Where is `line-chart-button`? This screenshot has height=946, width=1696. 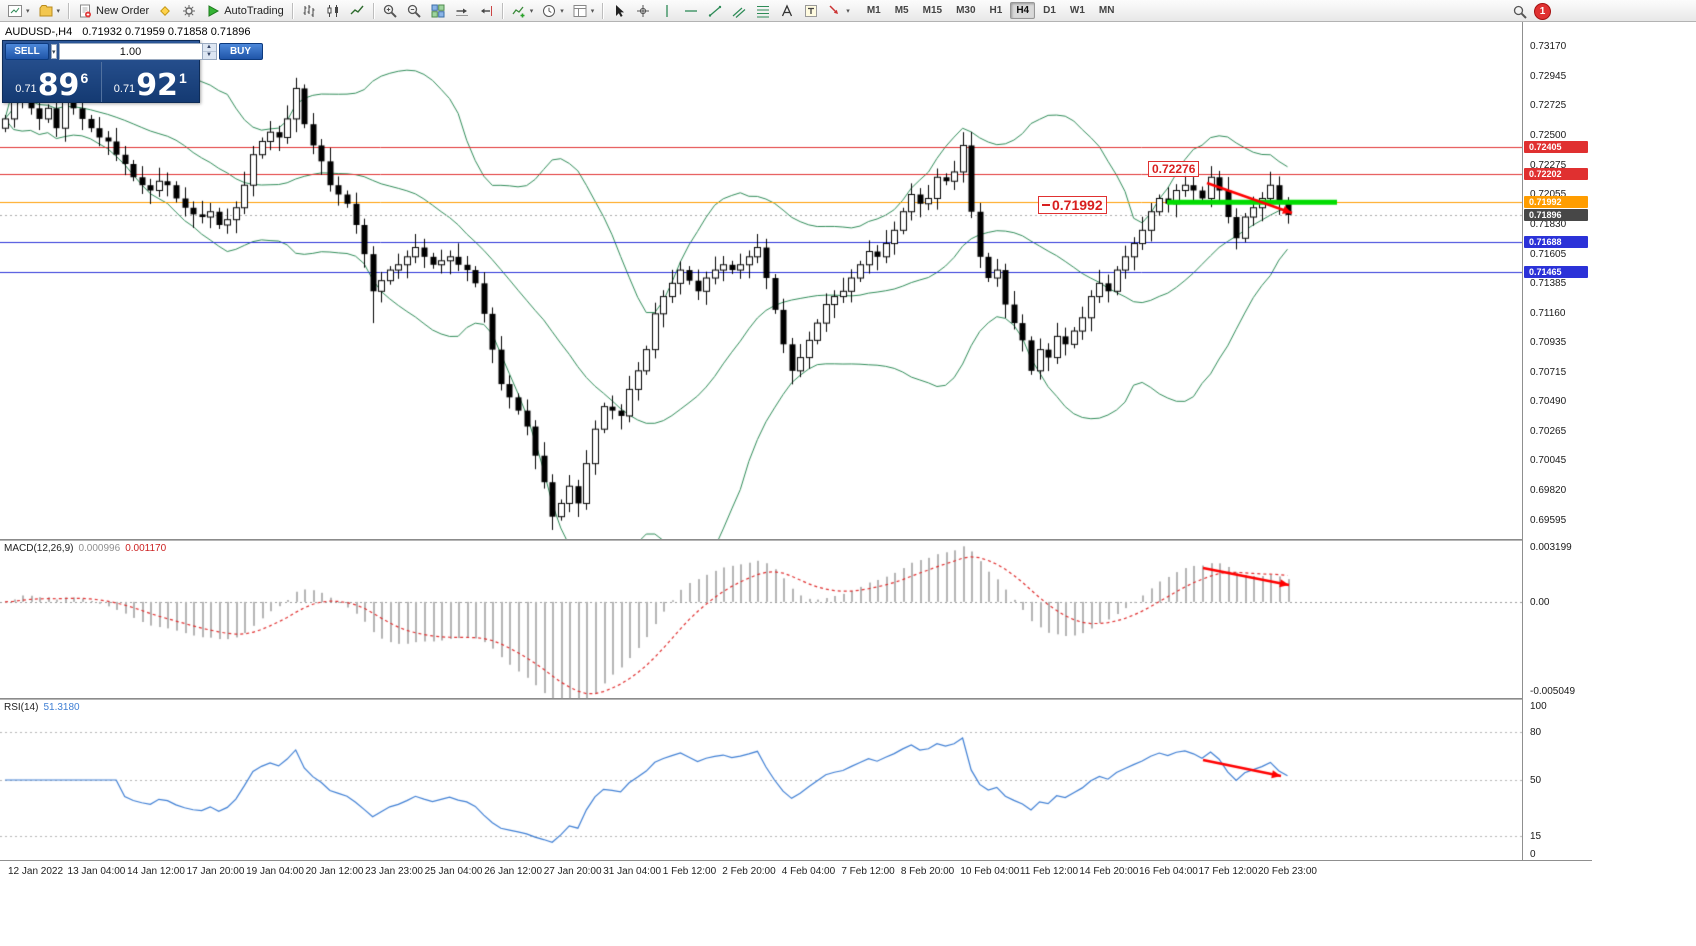 line-chart-button is located at coordinates (357, 10).